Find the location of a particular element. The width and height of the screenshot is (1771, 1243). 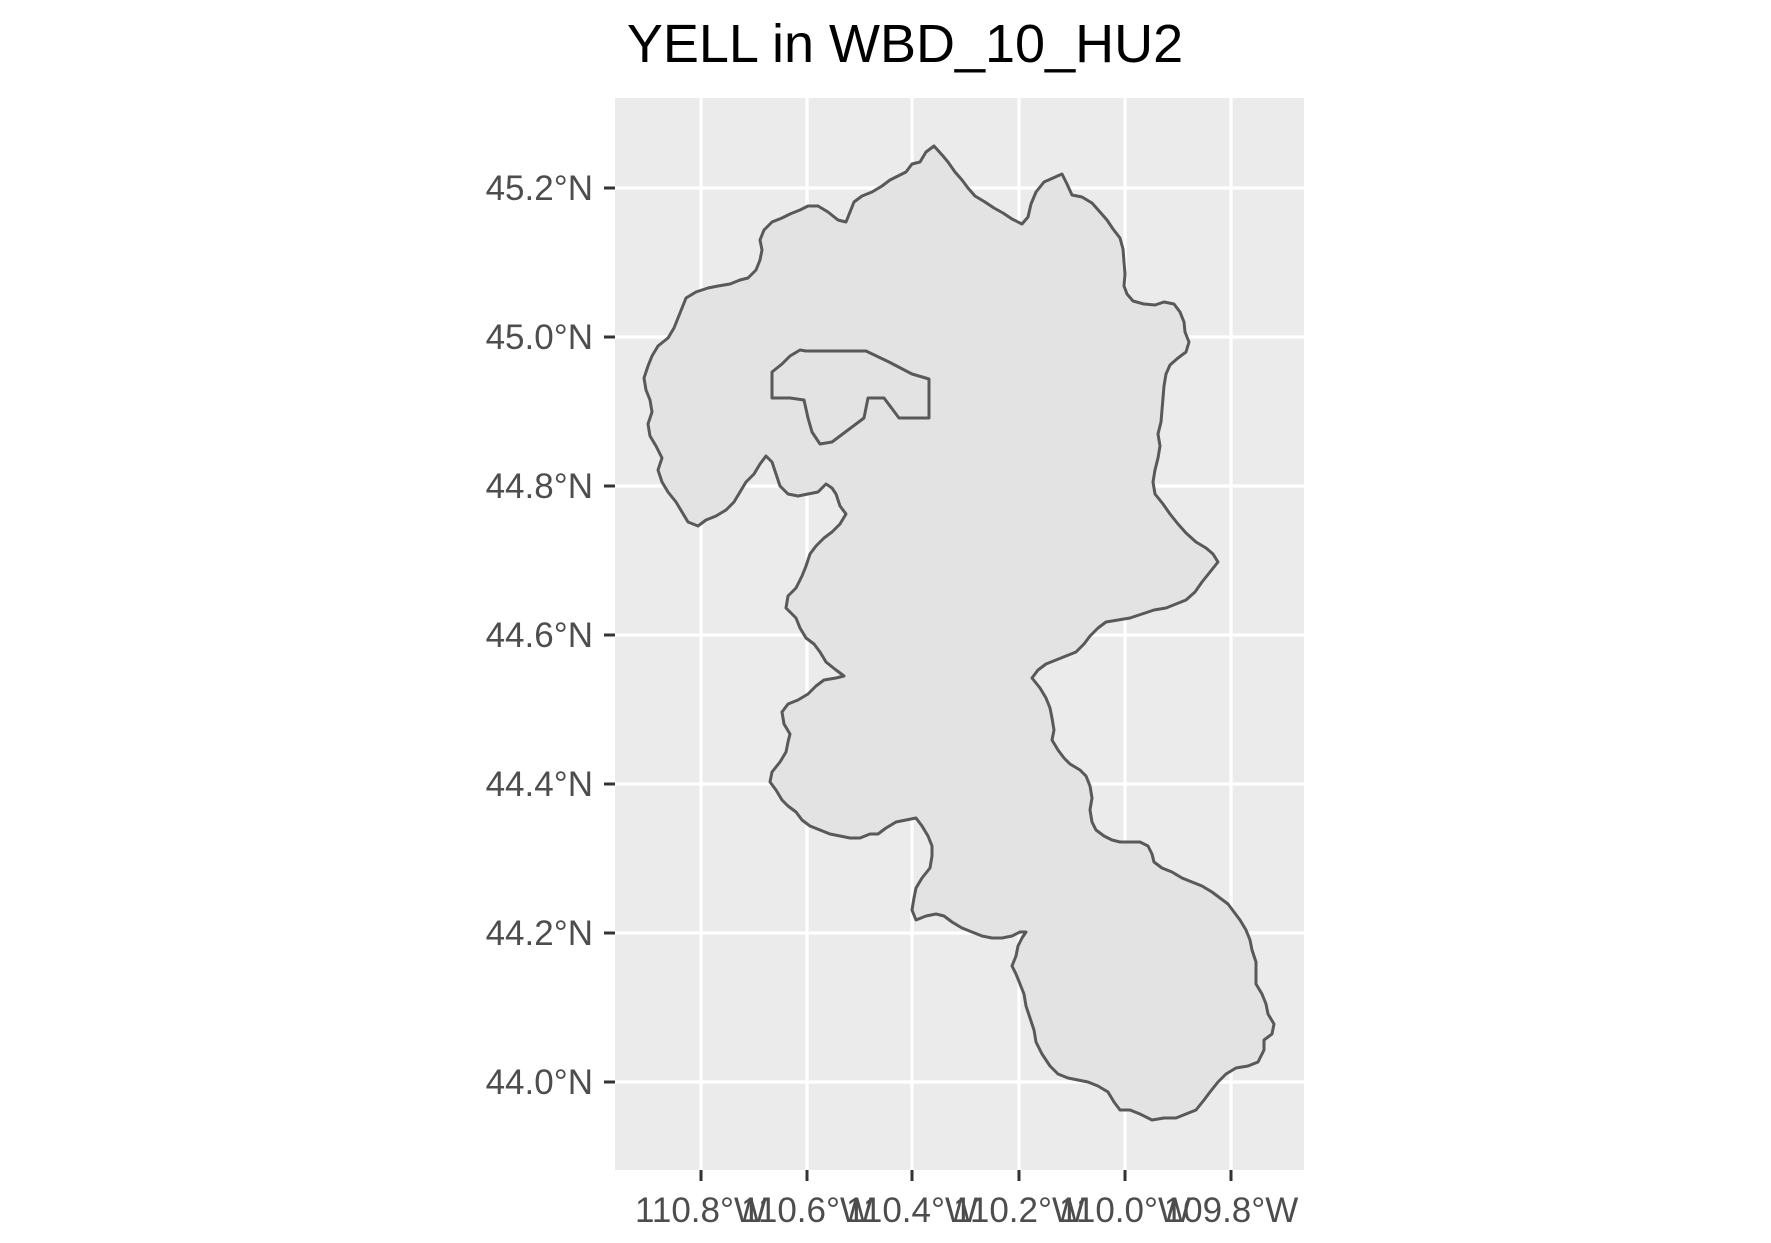

y-tick-label: 45.2°N is located at coordinates (539, 188).